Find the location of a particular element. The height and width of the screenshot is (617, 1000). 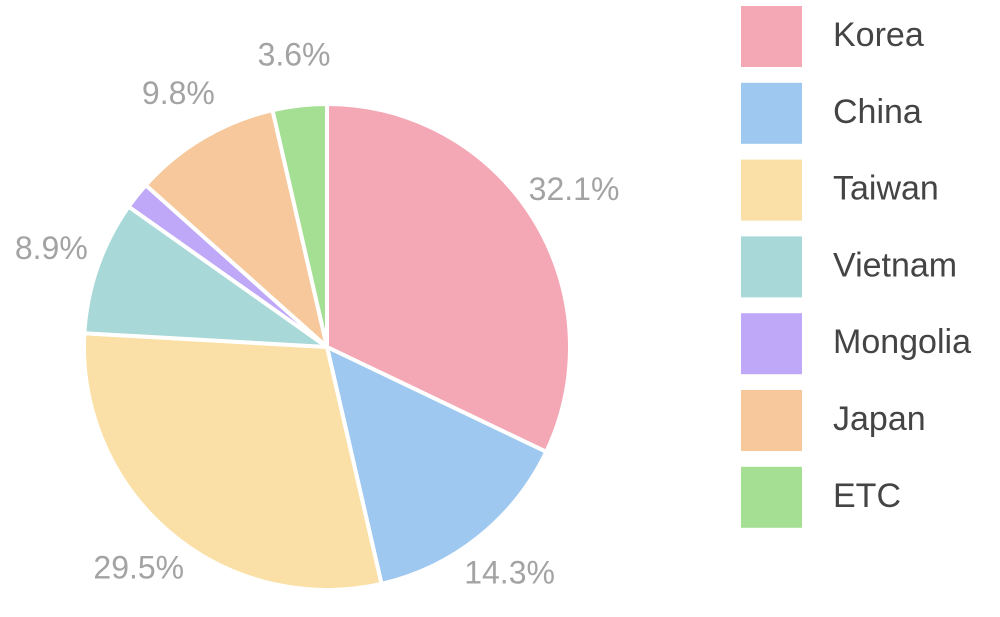

legend-label: Vietnam is located at coordinates (895, 265).